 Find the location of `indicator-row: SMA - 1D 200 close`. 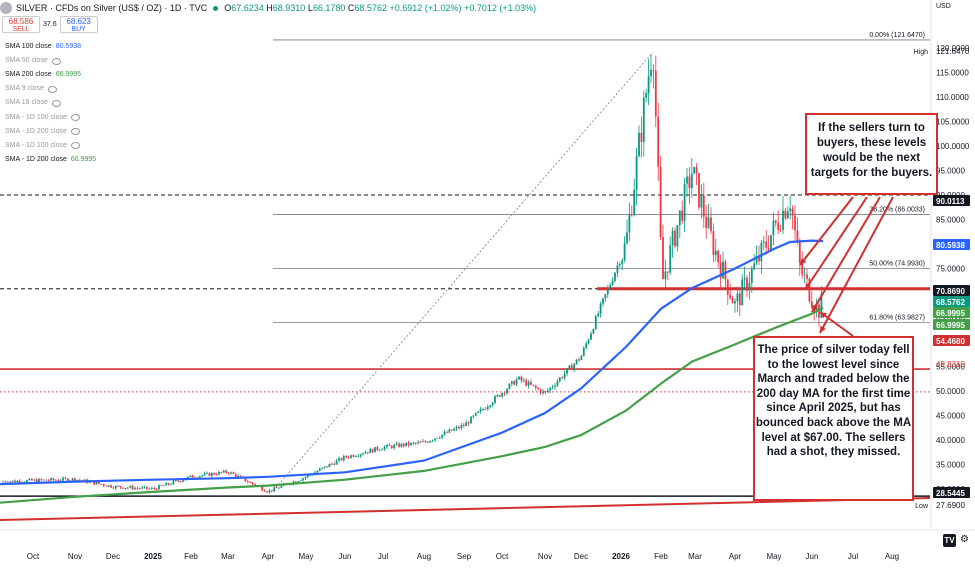

indicator-row: SMA - 1D 200 close is located at coordinates (50, 132).